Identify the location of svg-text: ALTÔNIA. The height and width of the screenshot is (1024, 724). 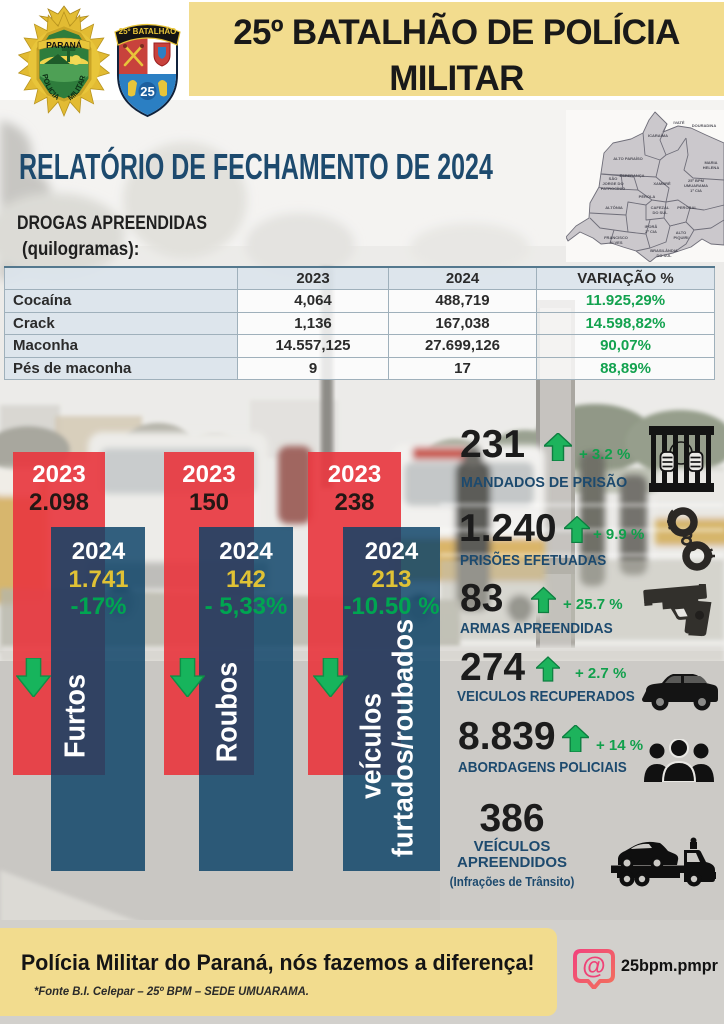
(614, 207).